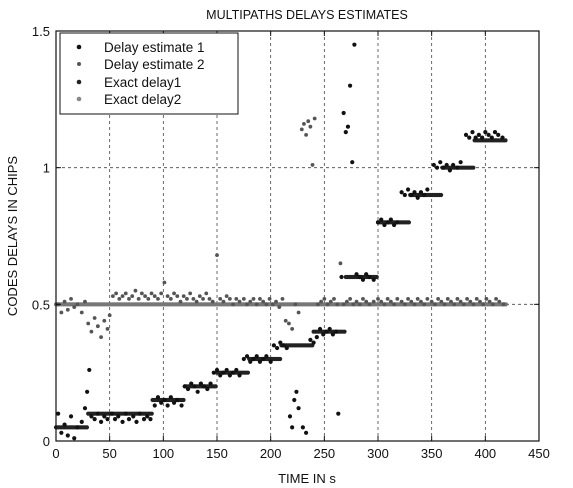  Describe the element at coordinates (46, 441) in the screenshot. I see `y-tick-label: 0` at that location.